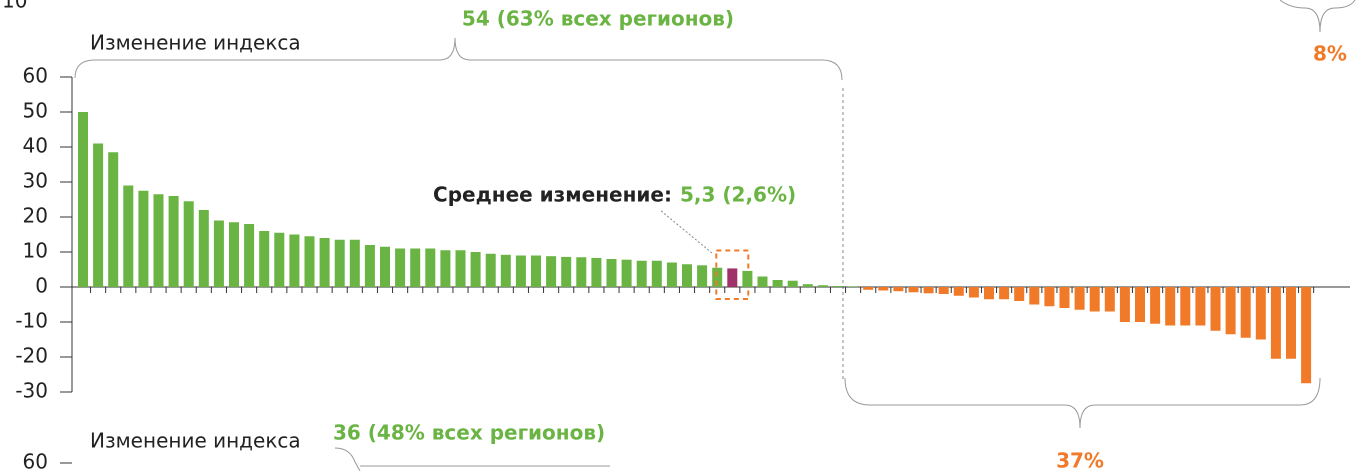 This screenshot has height=471, width=1362. Describe the element at coordinates (35, 460) in the screenshot. I see `lower-tick-label: 60` at that location.